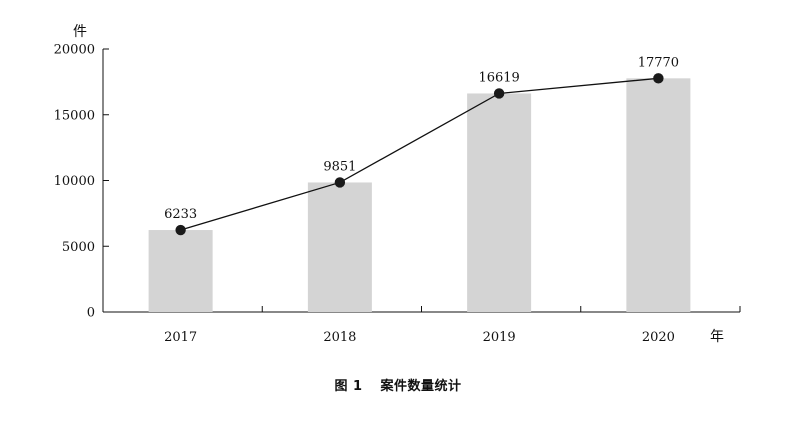  What do you see at coordinates (180, 214) in the screenshot?
I see `data-label-2017: 6233` at bounding box center [180, 214].